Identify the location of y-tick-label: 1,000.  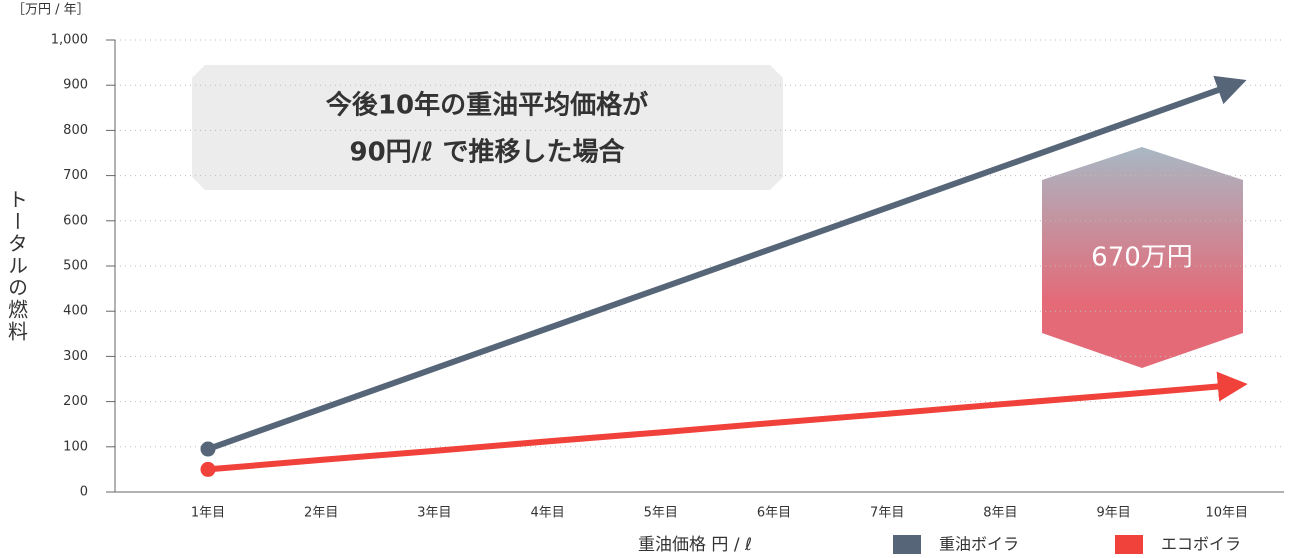
(69, 40).